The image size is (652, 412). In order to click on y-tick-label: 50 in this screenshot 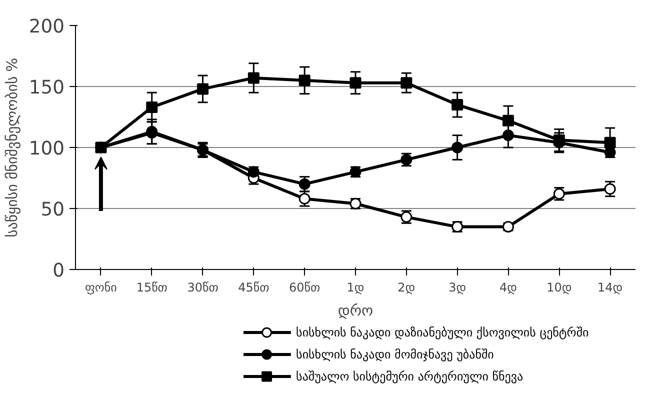, I will do `click(52, 210)`.